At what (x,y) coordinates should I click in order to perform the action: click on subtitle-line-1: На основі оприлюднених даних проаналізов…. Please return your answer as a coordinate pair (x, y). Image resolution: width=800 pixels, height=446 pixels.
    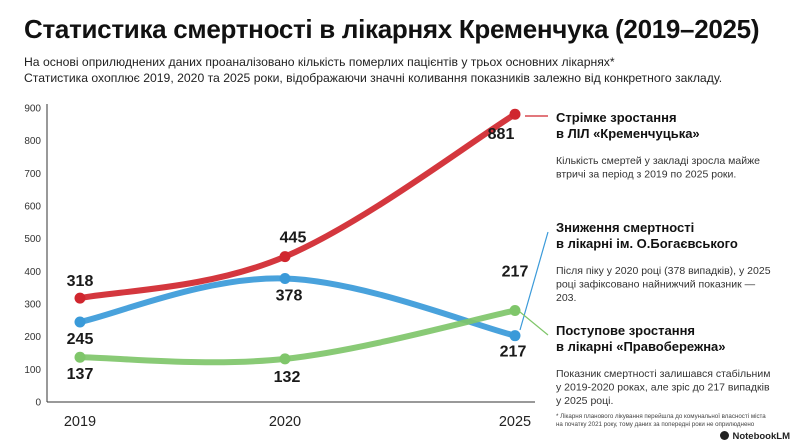
    Looking at the image, I should click on (319, 62).